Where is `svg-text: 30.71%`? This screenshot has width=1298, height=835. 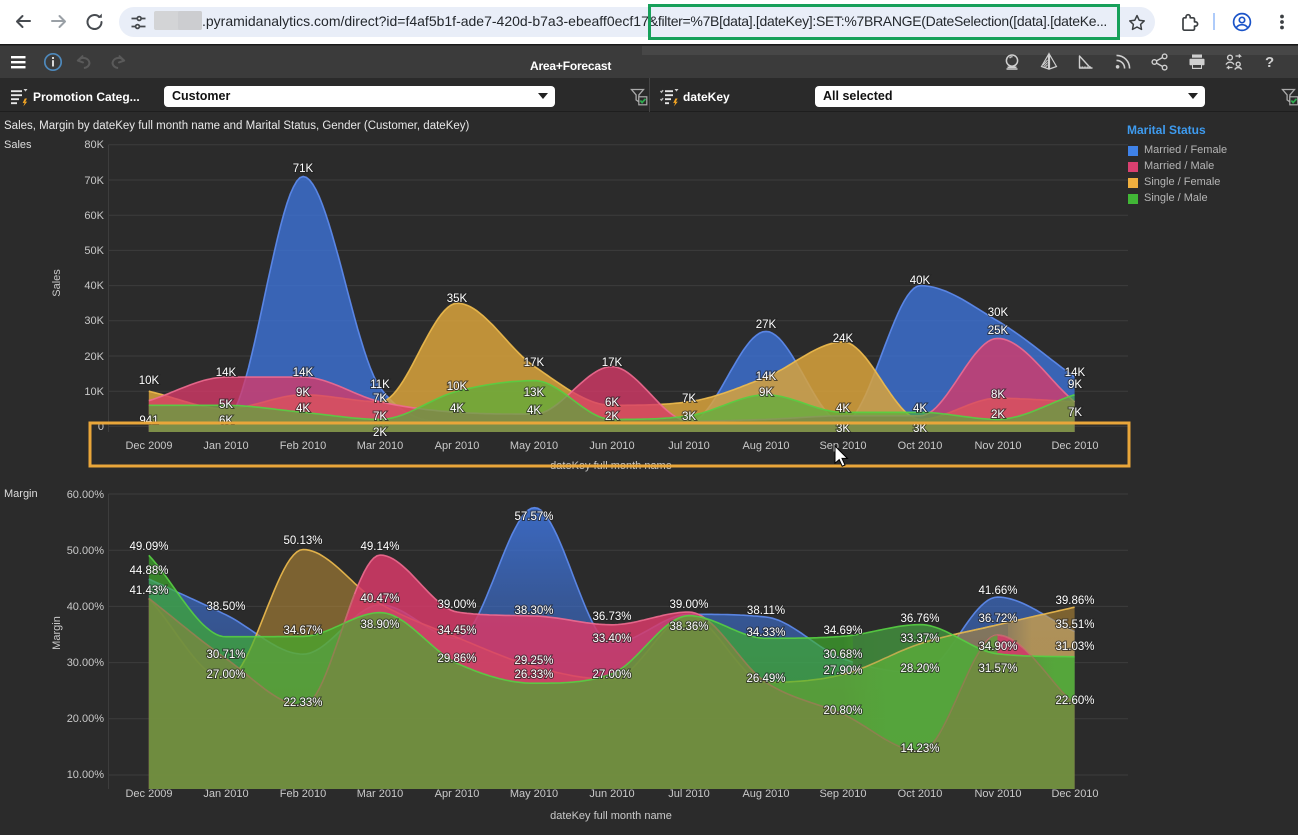 svg-text: 30.71% is located at coordinates (225, 655).